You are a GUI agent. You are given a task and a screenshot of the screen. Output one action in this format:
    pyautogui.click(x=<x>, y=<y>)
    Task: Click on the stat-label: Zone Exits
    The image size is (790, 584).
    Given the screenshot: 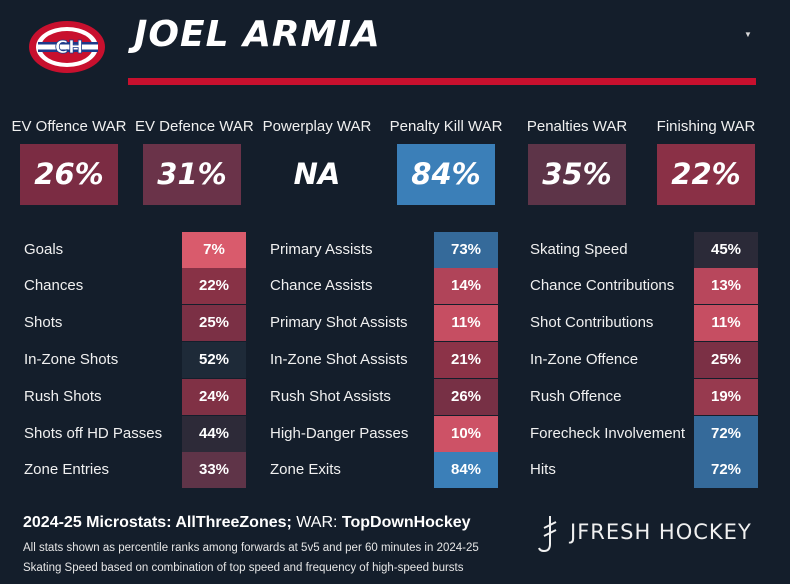 What is the action you would take?
    pyautogui.click(x=305, y=469)
    